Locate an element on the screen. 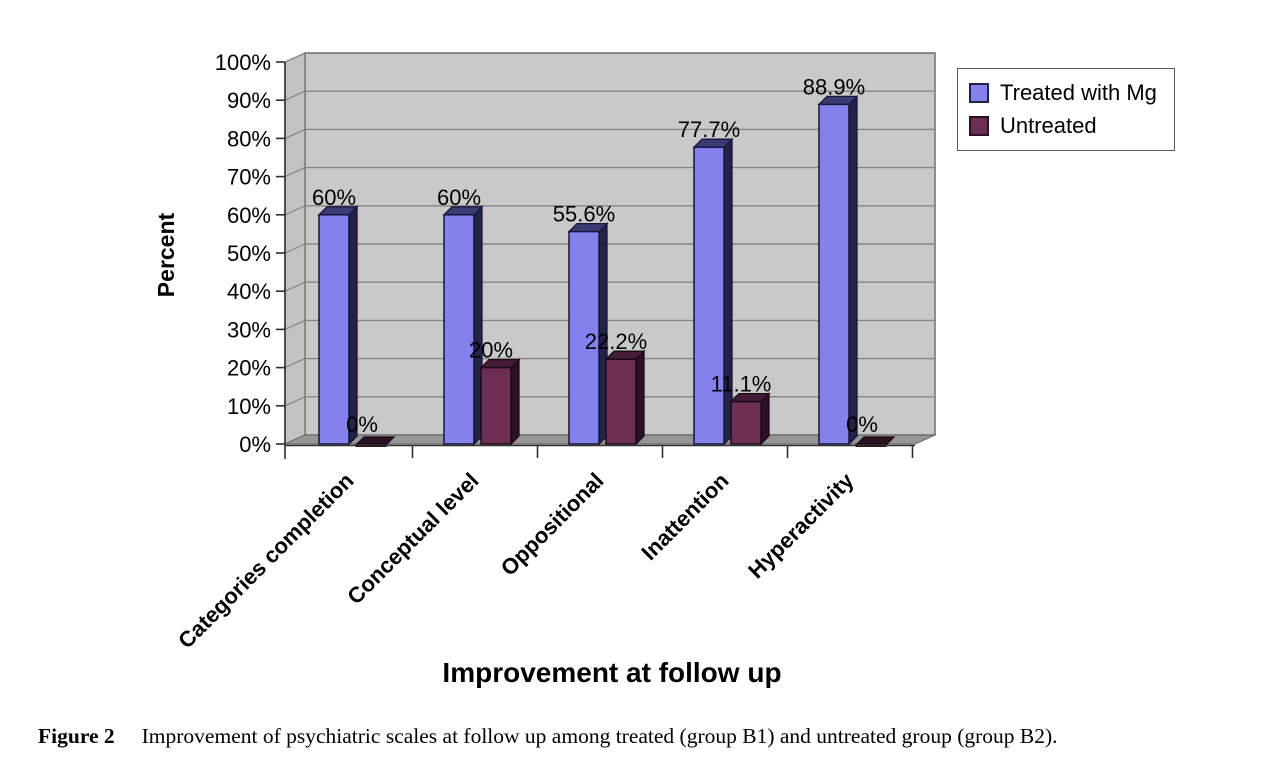 This screenshot has width=1280, height=771. data-label-untreated-hyperactivity: 0% is located at coordinates (862, 424).